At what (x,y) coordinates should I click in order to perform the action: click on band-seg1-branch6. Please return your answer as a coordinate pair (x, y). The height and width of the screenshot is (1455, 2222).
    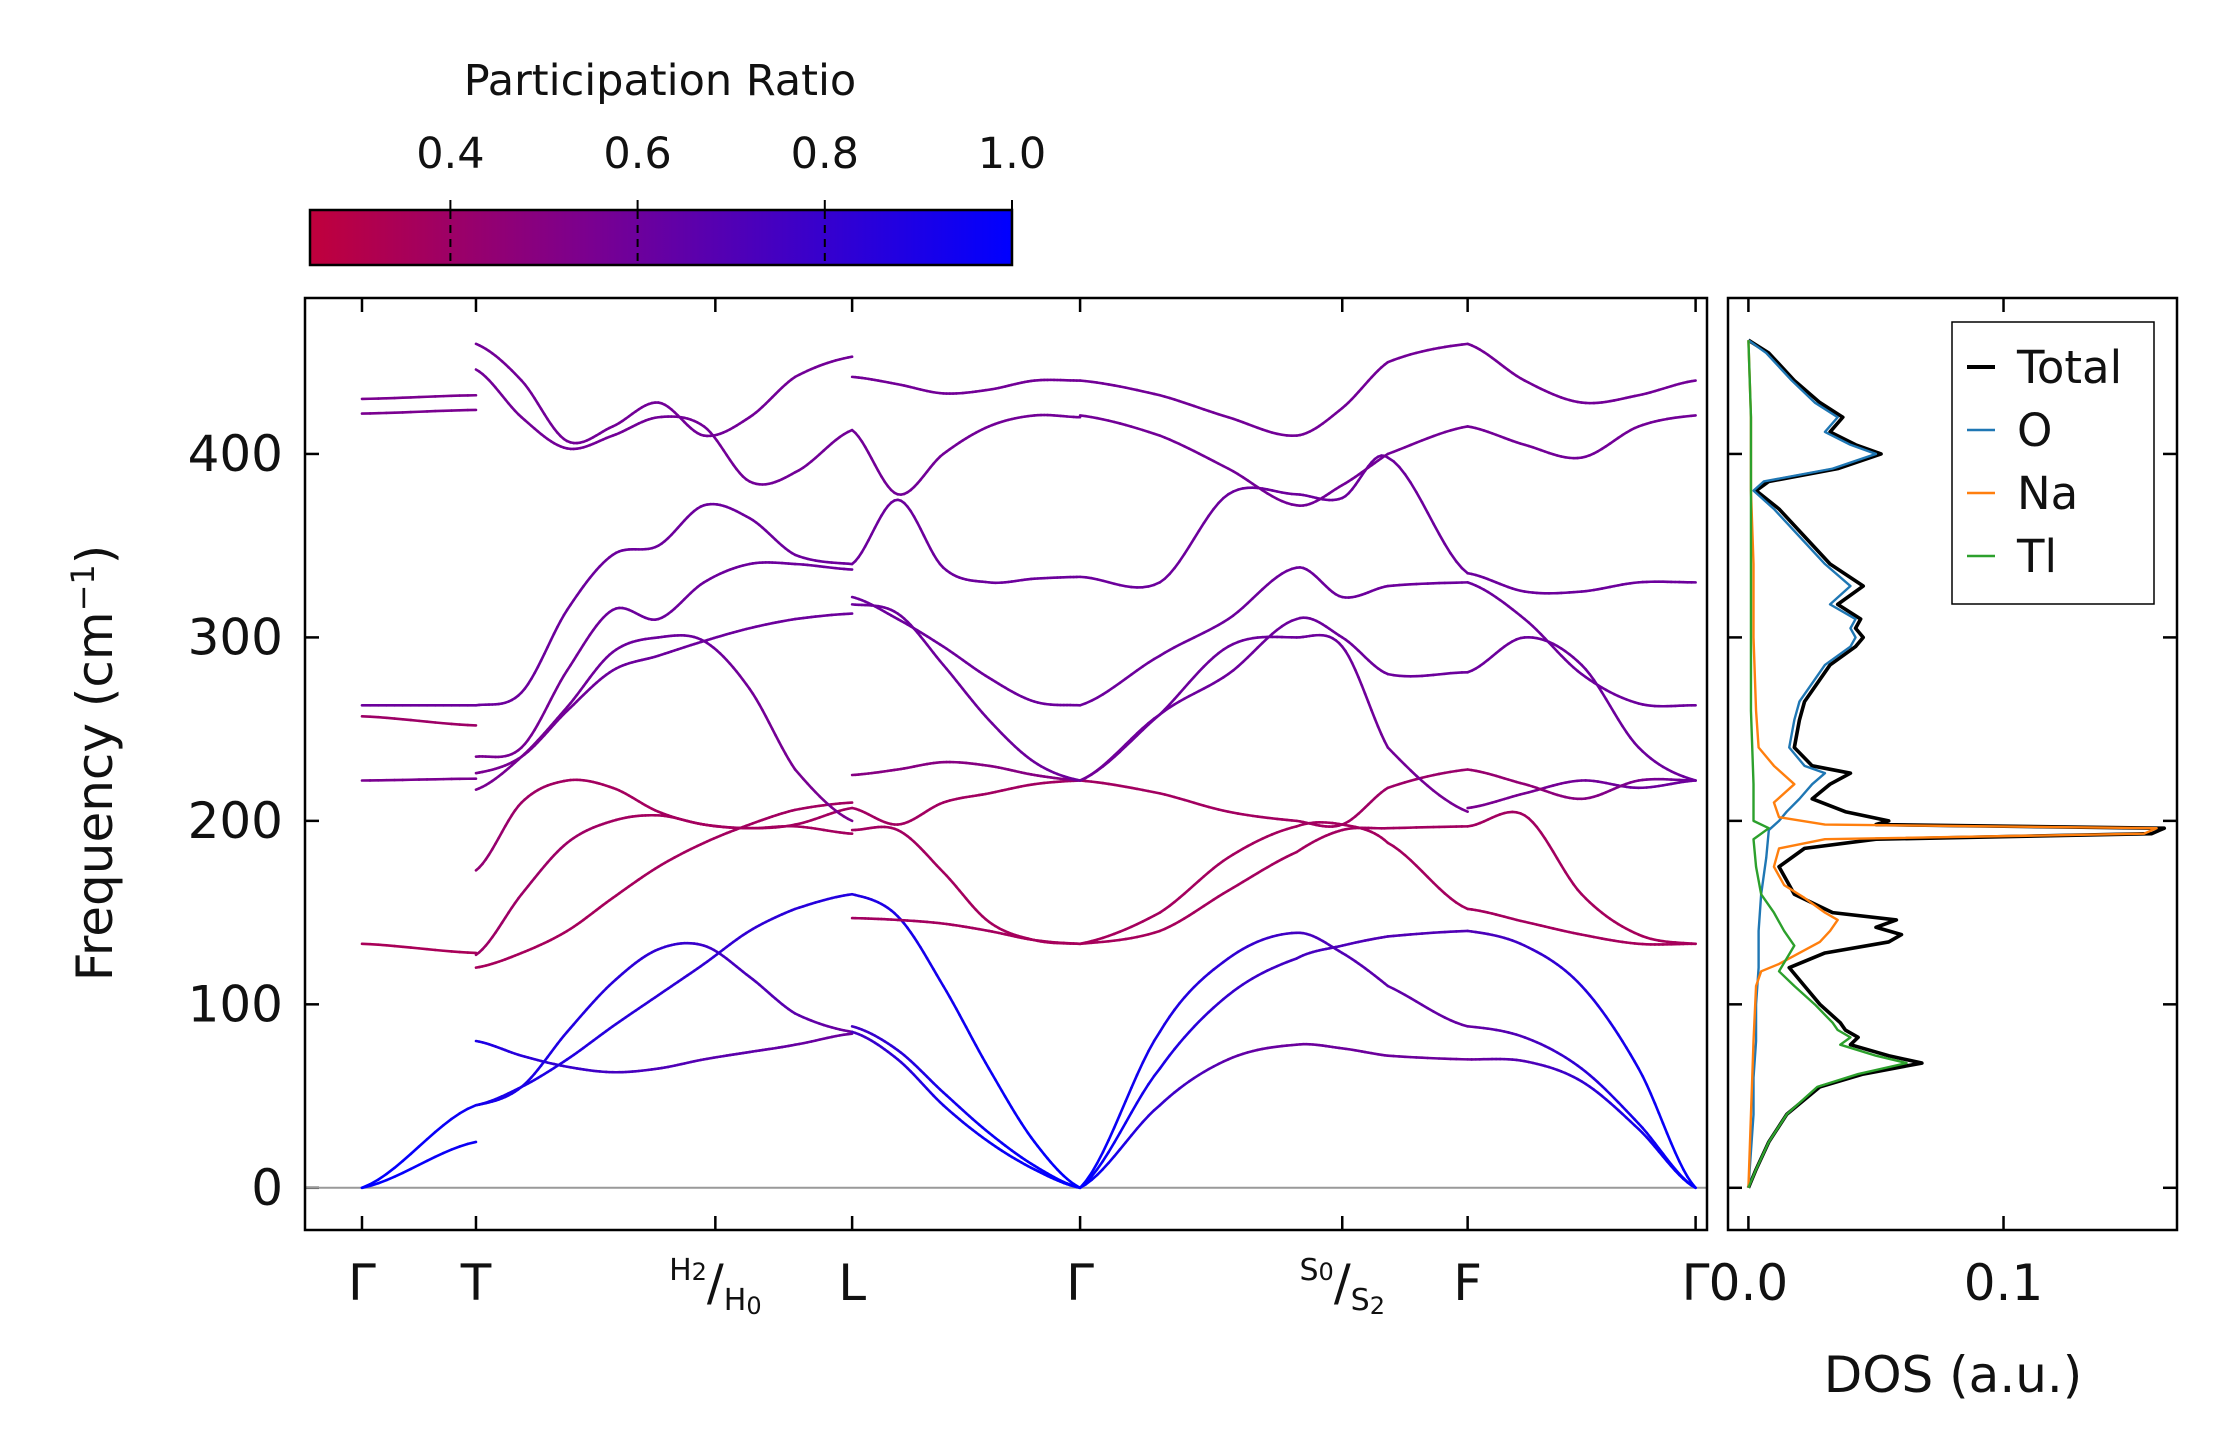
    Looking at the image, I should click on (850, 820).